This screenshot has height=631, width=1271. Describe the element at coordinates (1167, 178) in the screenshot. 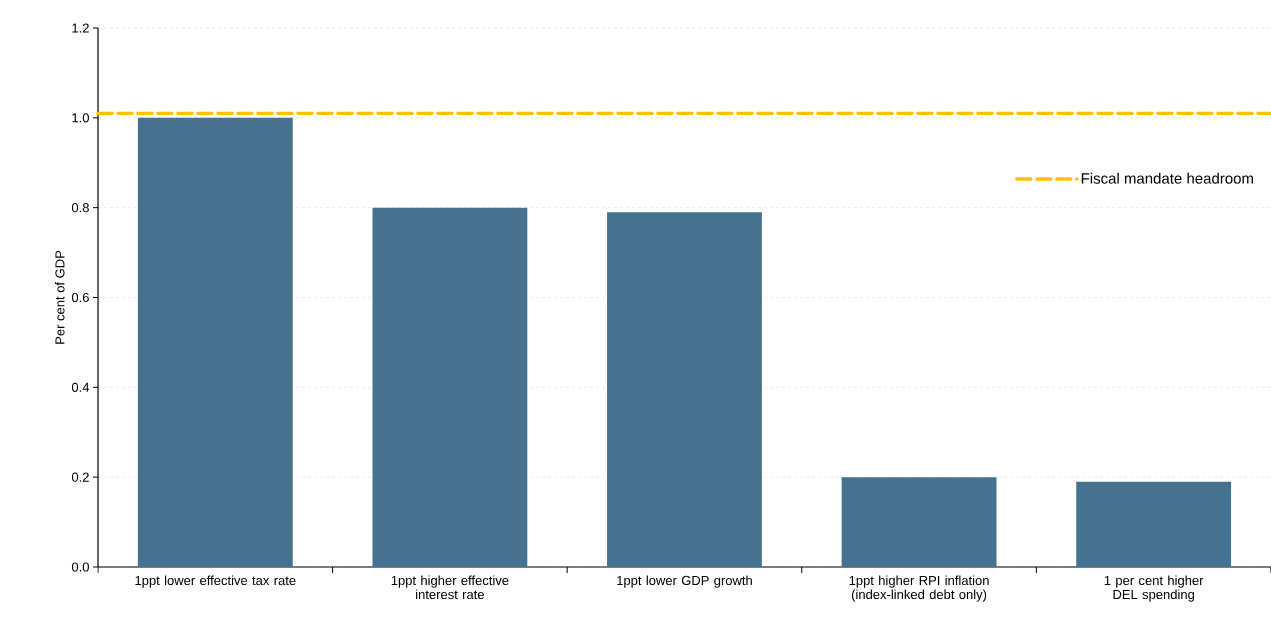

I see `legend-label: Fiscal mandate headroom` at that location.